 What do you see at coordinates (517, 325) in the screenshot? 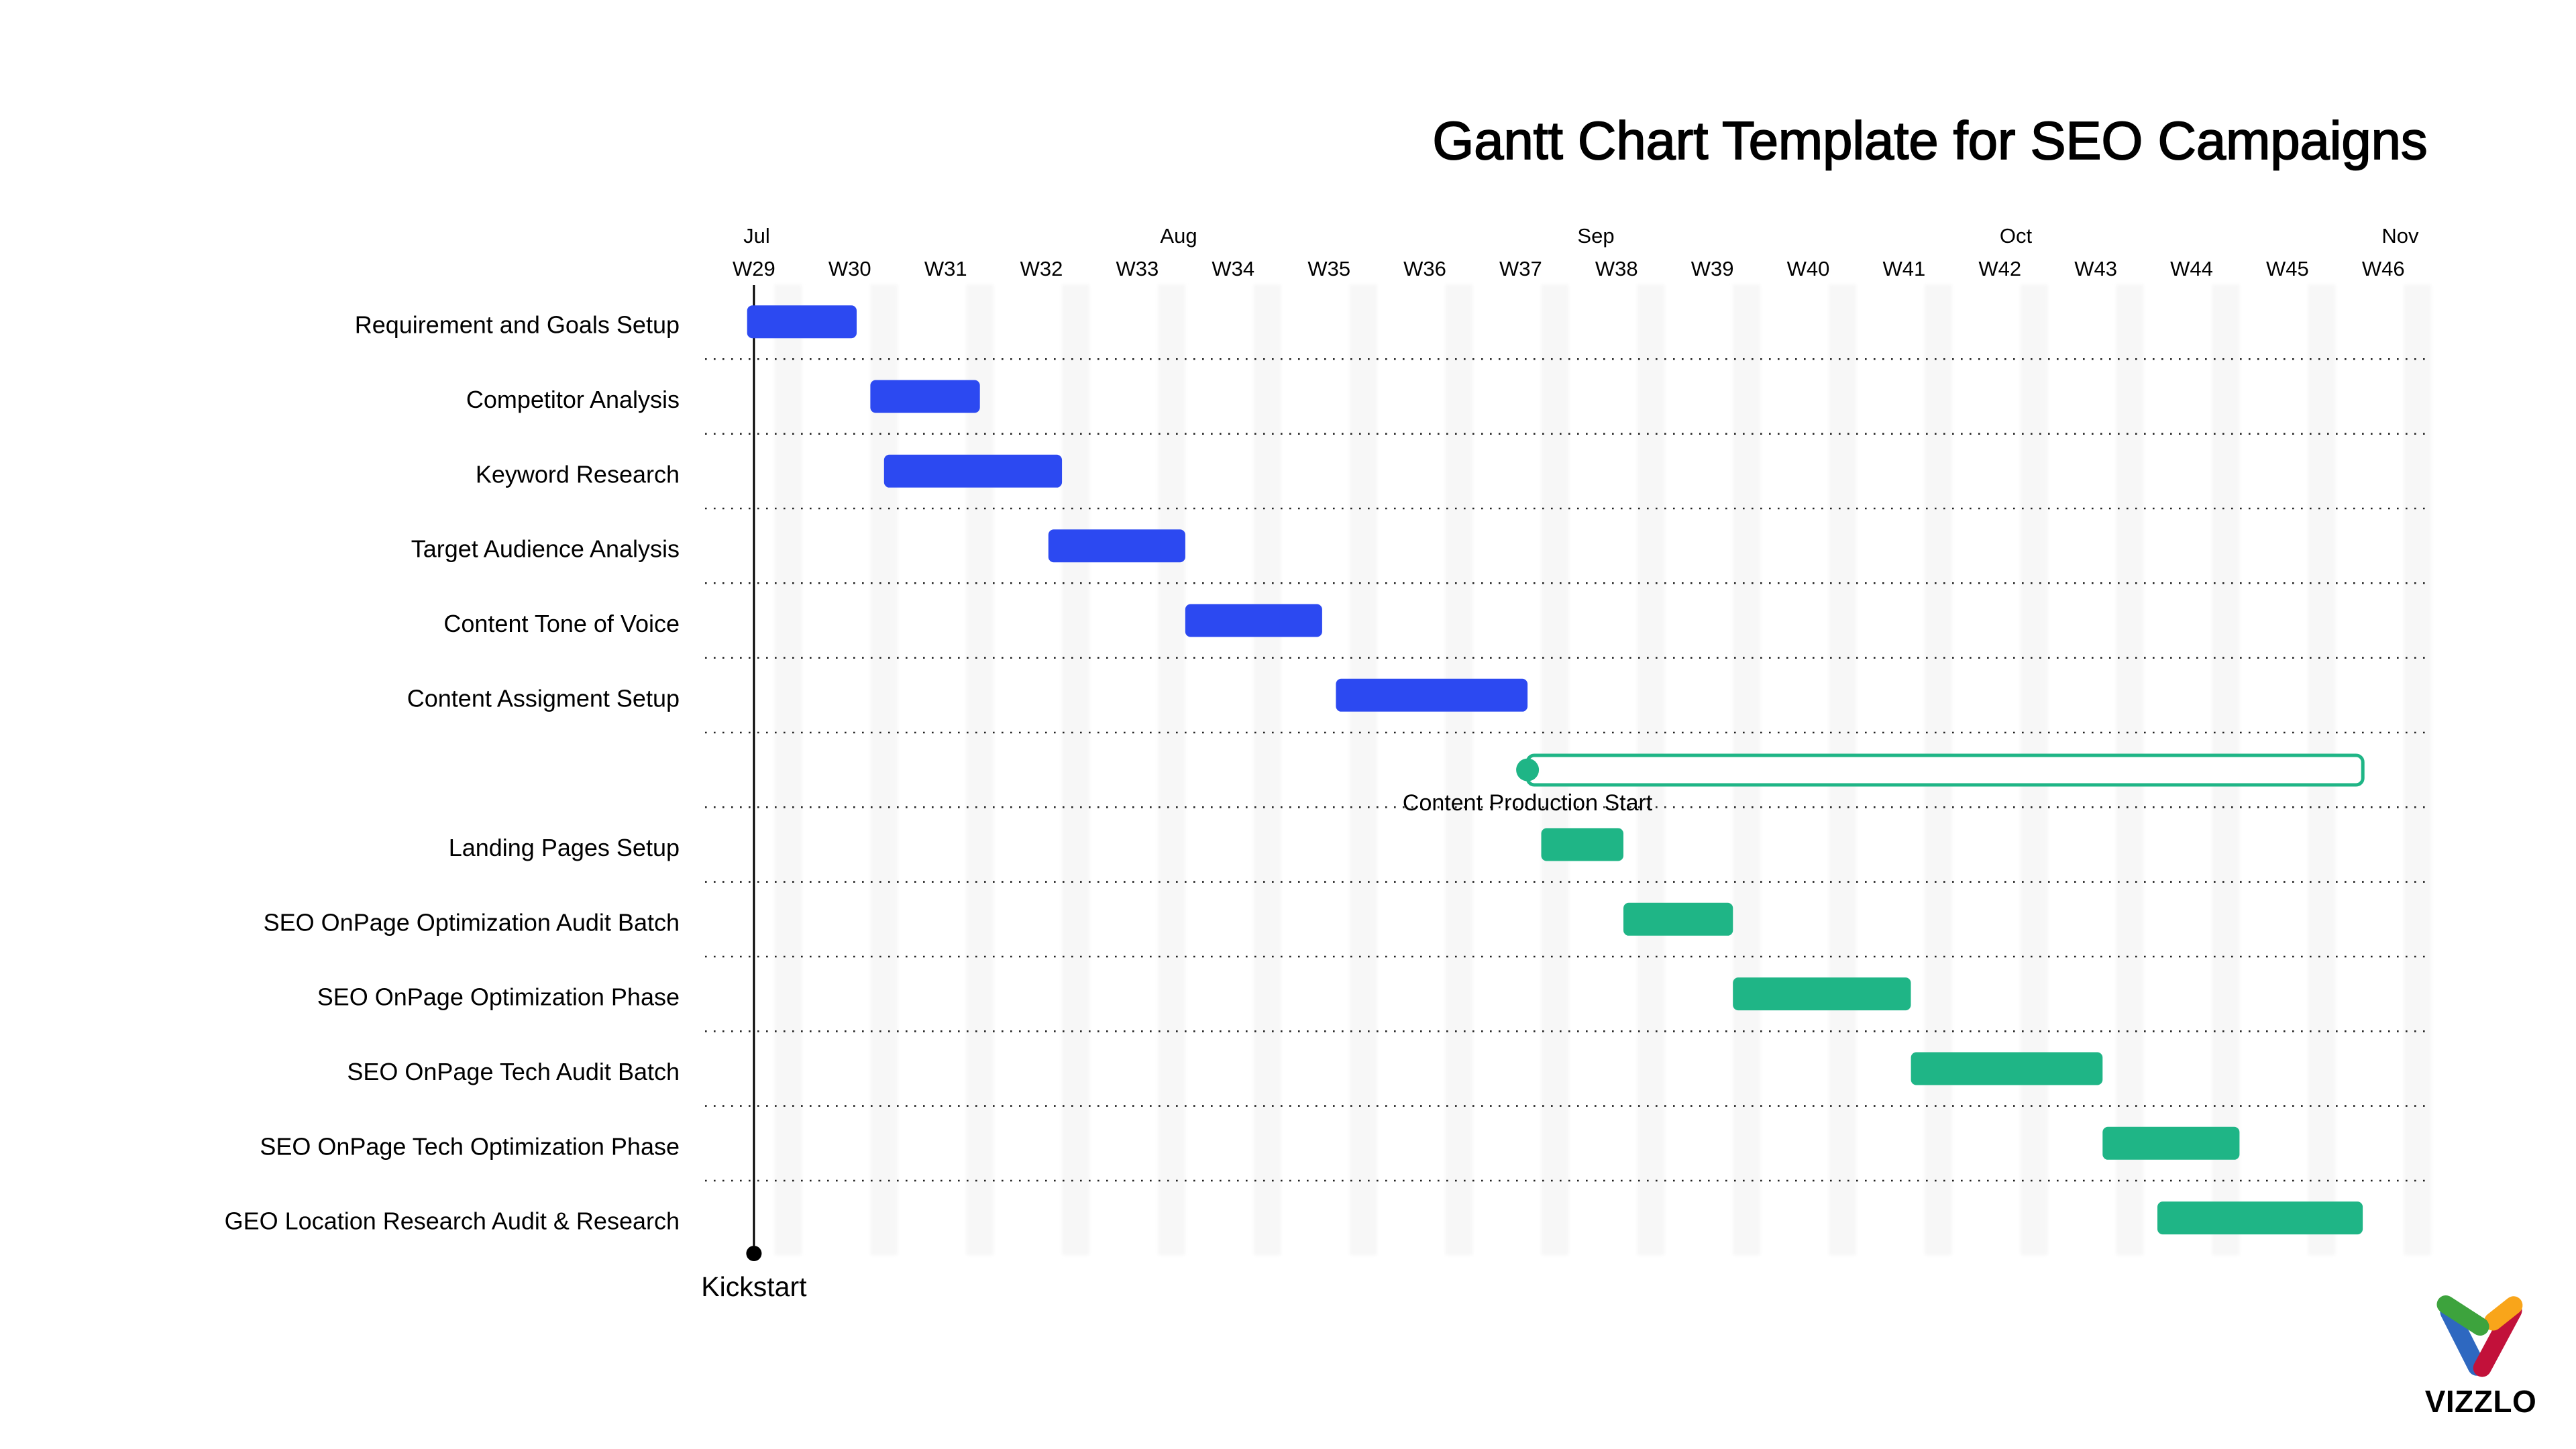
I see `svg-text: Requirement and Goals Setup` at bounding box center [517, 325].